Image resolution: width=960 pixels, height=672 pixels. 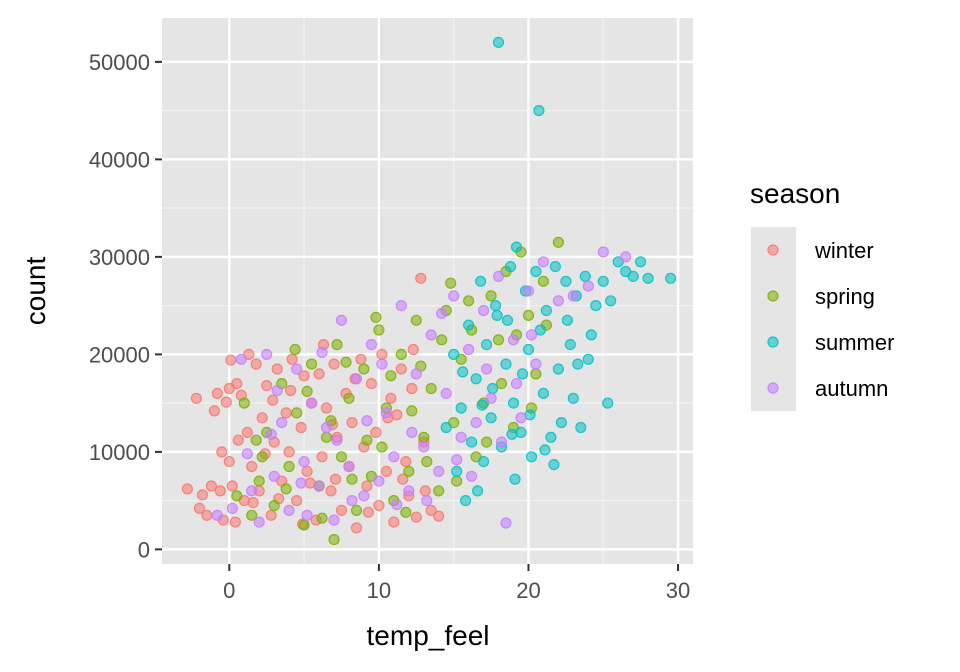 What do you see at coordinates (773, 388) in the screenshot?
I see `legend-key-autumn` at bounding box center [773, 388].